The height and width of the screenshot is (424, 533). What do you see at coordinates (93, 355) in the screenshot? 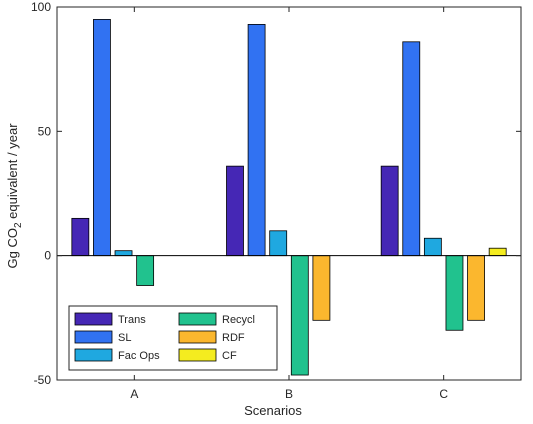
I see `legend-swatch-fac-ops` at bounding box center [93, 355].